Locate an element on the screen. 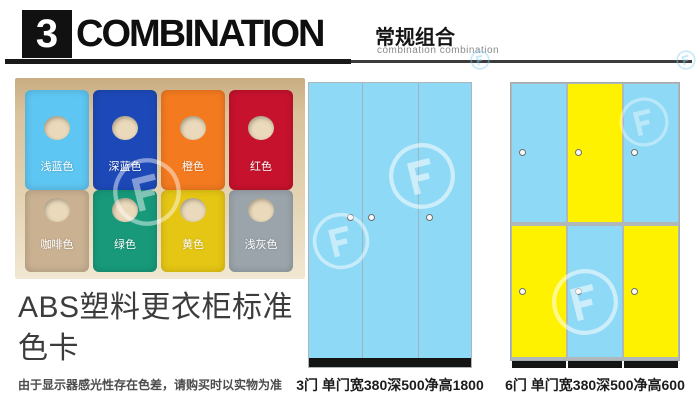  swatch-label: 浅蓝色 is located at coordinates (57, 167).